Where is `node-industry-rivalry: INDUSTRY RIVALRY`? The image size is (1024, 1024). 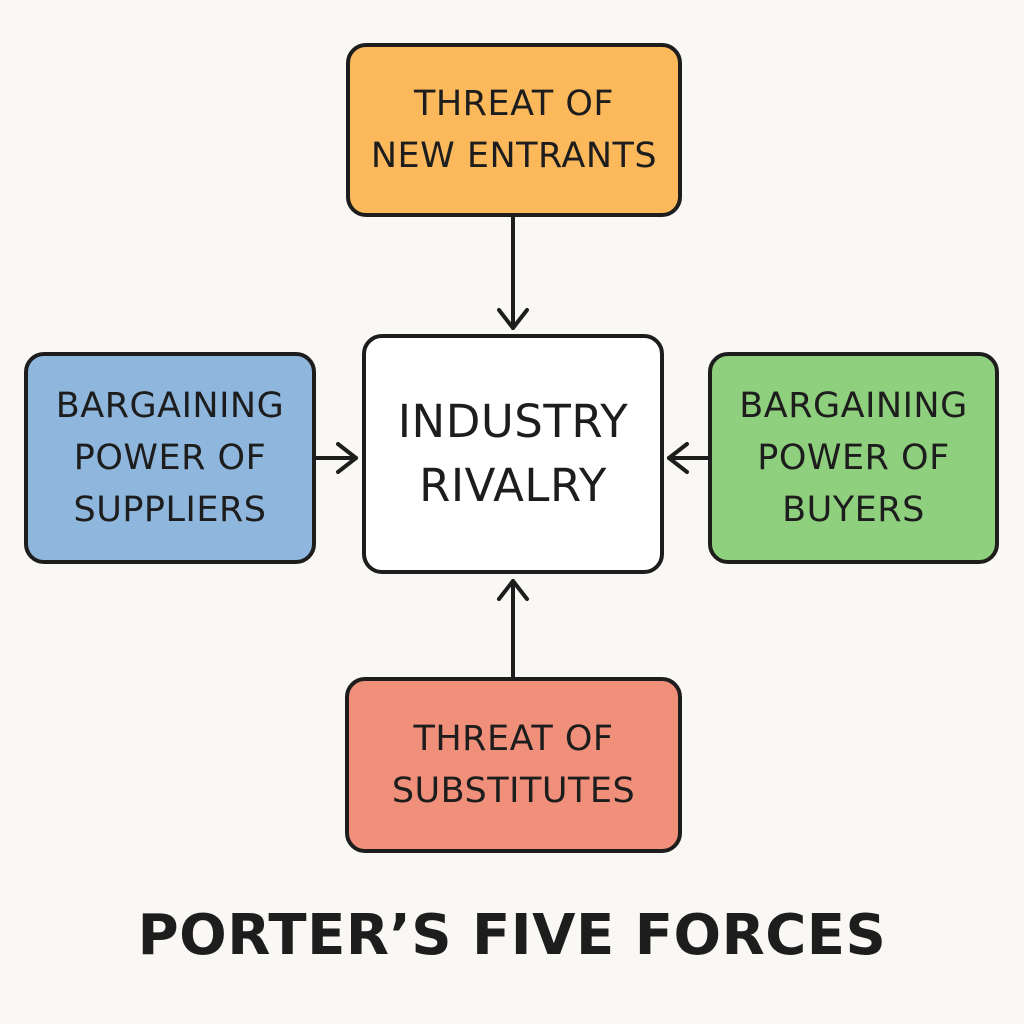 node-industry-rivalry: INDUSTRY RIVALRY is located at coordinates (513, 454).